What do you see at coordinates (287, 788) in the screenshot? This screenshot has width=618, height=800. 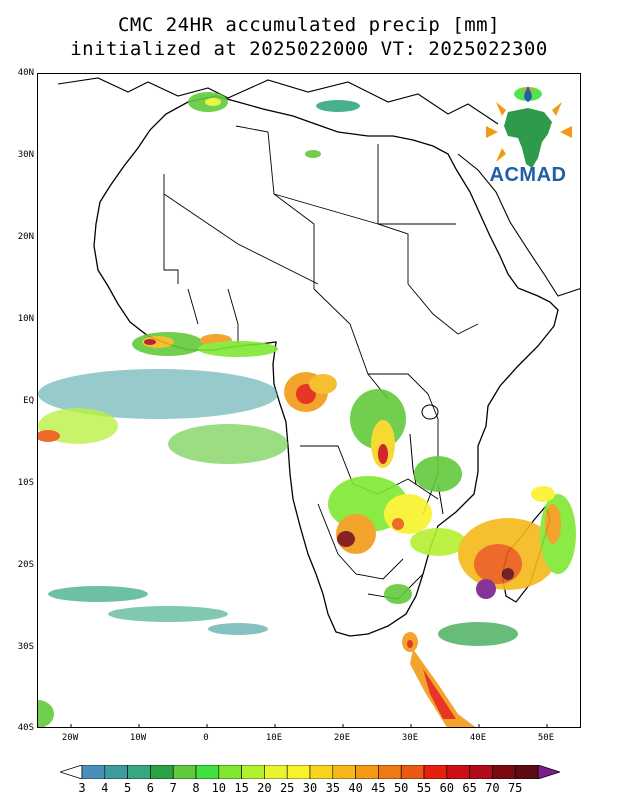 I see `colorbar-tick-label: 25` at bounding box center [287, 788].